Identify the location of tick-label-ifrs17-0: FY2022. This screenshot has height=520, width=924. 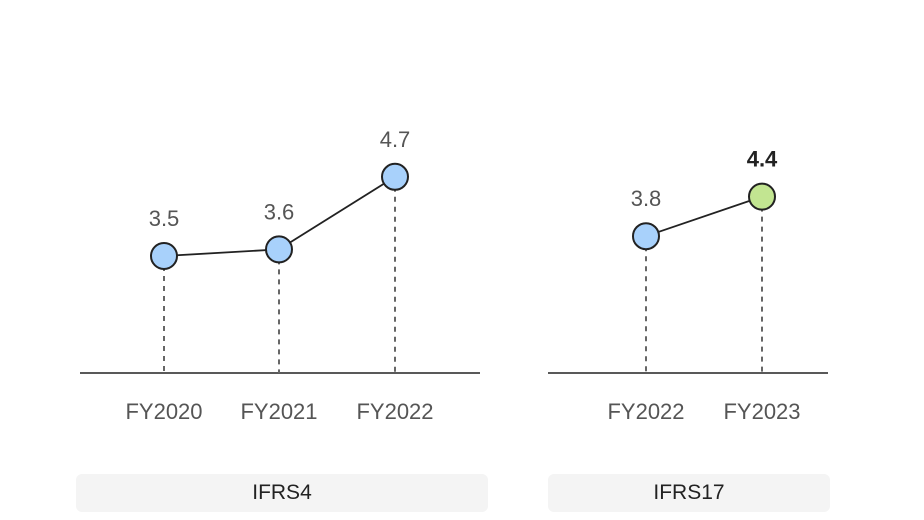
(645, 411).